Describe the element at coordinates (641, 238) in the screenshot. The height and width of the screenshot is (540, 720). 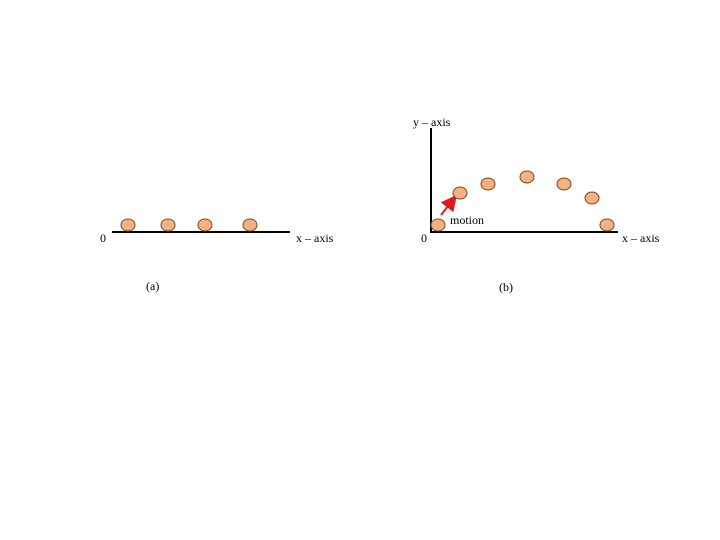
I see `panel-b-x-axis-label: x – axis` at that location.